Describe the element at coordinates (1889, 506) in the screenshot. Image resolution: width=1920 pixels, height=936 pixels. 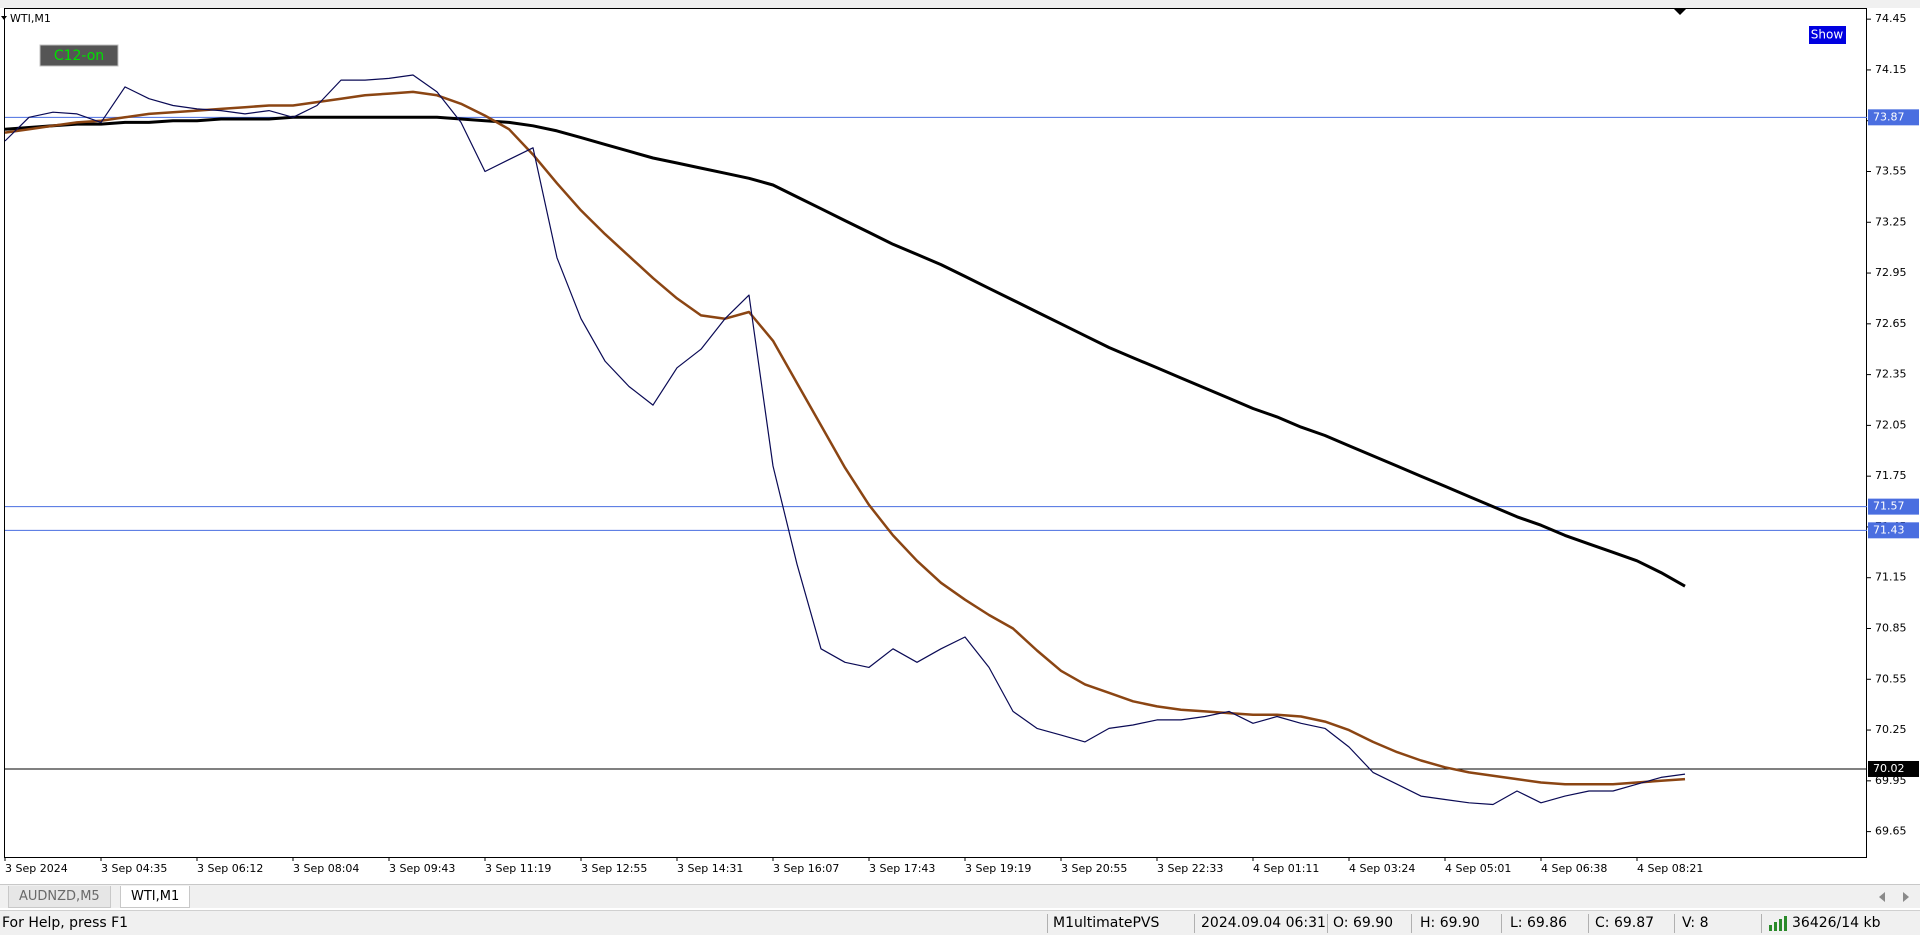
I see `level-label: 71.57` at that location.